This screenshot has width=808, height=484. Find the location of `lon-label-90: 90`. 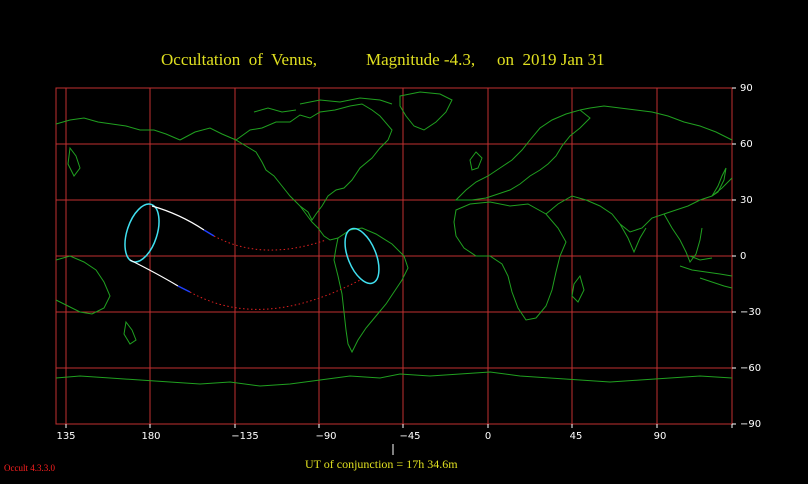

lon-label-90: 90 is located at coordinates (660, 436).